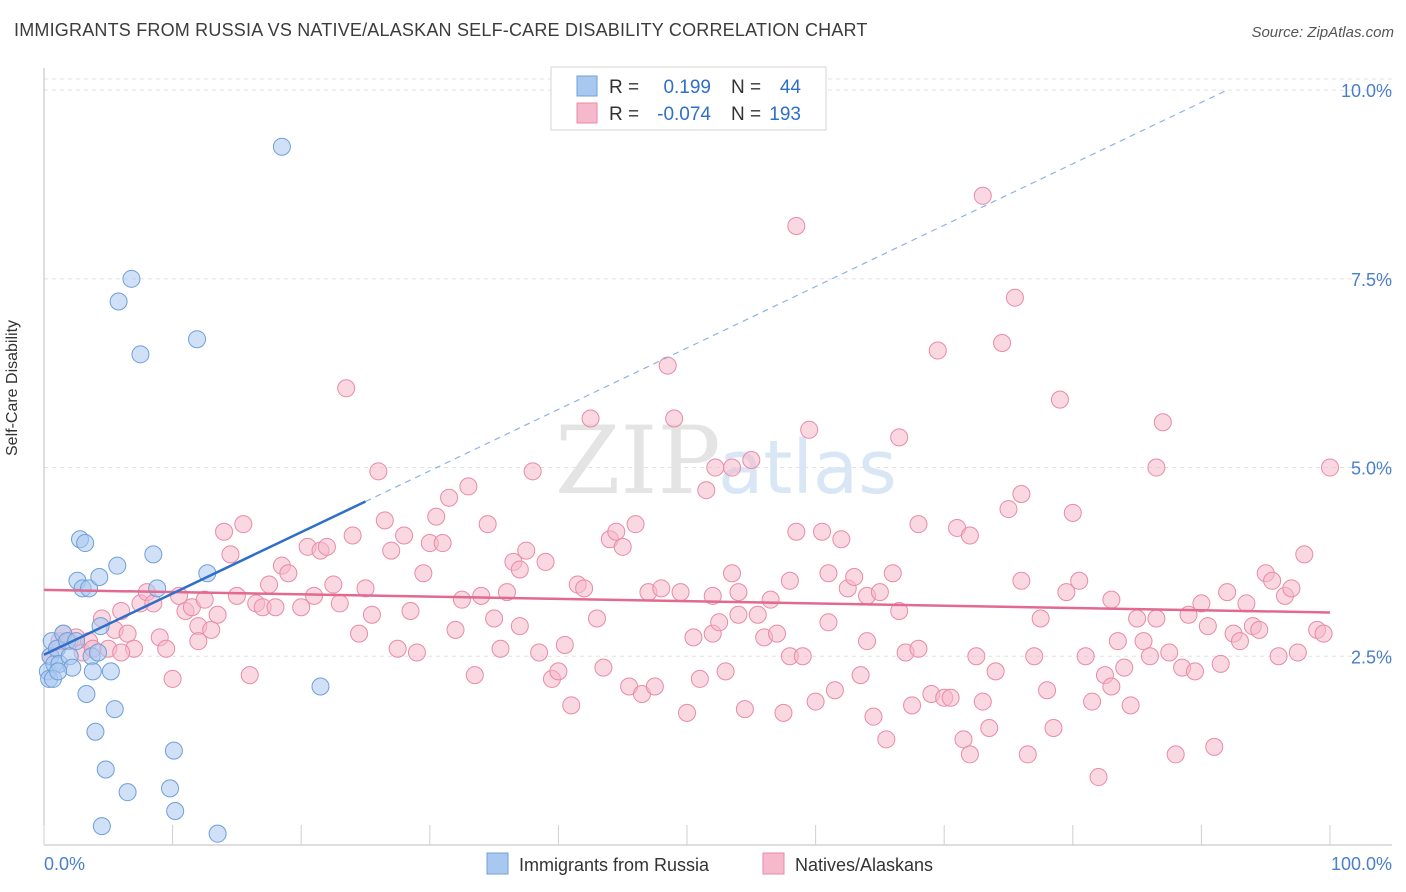 This screenshot has width=1406, height=892. What do you see at coordinates (687, 87) in the screenshot?
I see `legend-r-value: 0.199` at bounding box center [687, 87].